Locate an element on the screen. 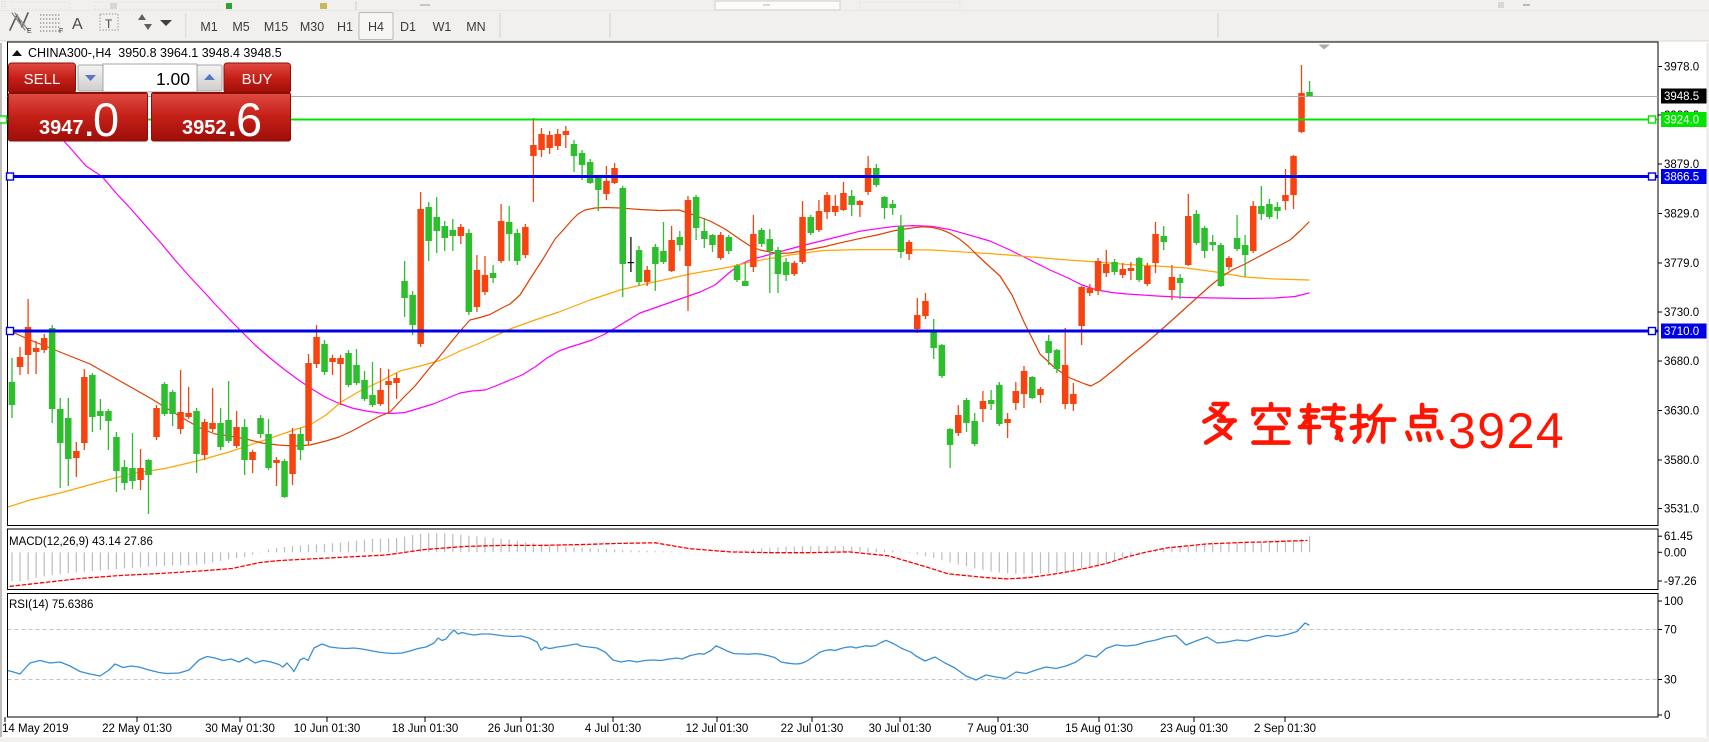 This screenshot has height=742, width=1709. svg-text:CHINA300-,H4 3950.8 3964.1 39: CHINA300-,H4 3950.8 3964.1 3948.4 3948.5 is located at coordinates (155, 53).